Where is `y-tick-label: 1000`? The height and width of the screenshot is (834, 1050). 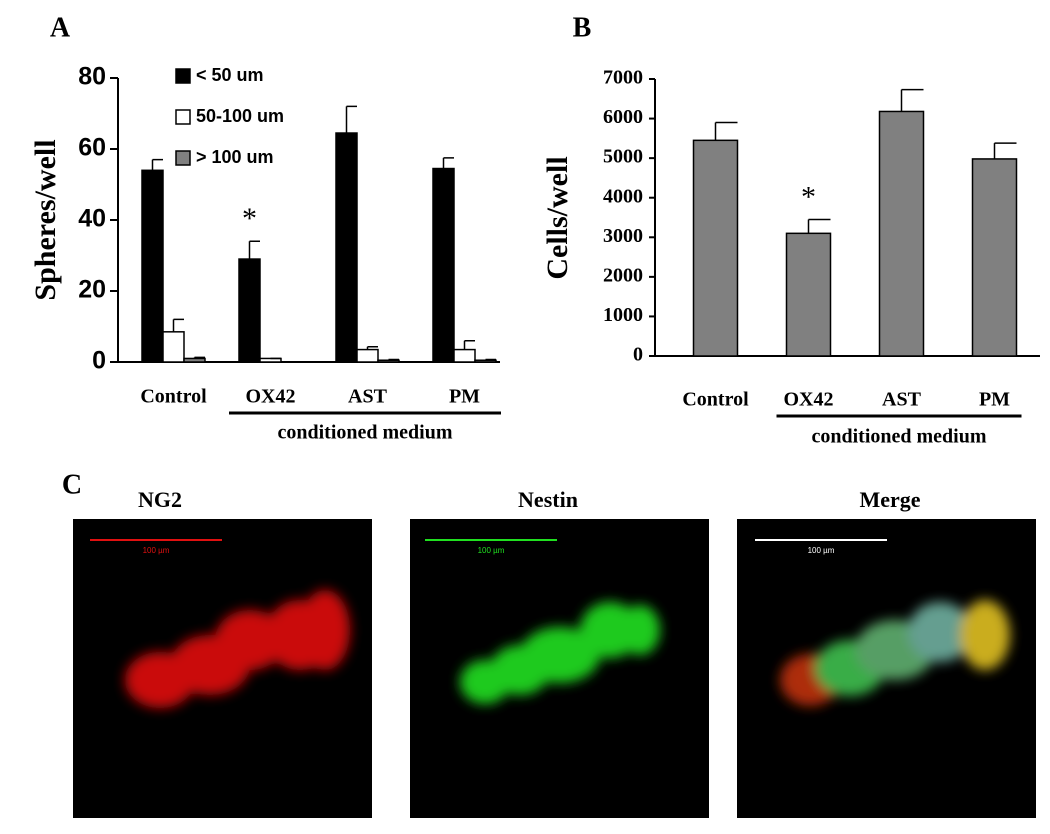 y-tick-label: 1000 is located at coordinates (623, 315).